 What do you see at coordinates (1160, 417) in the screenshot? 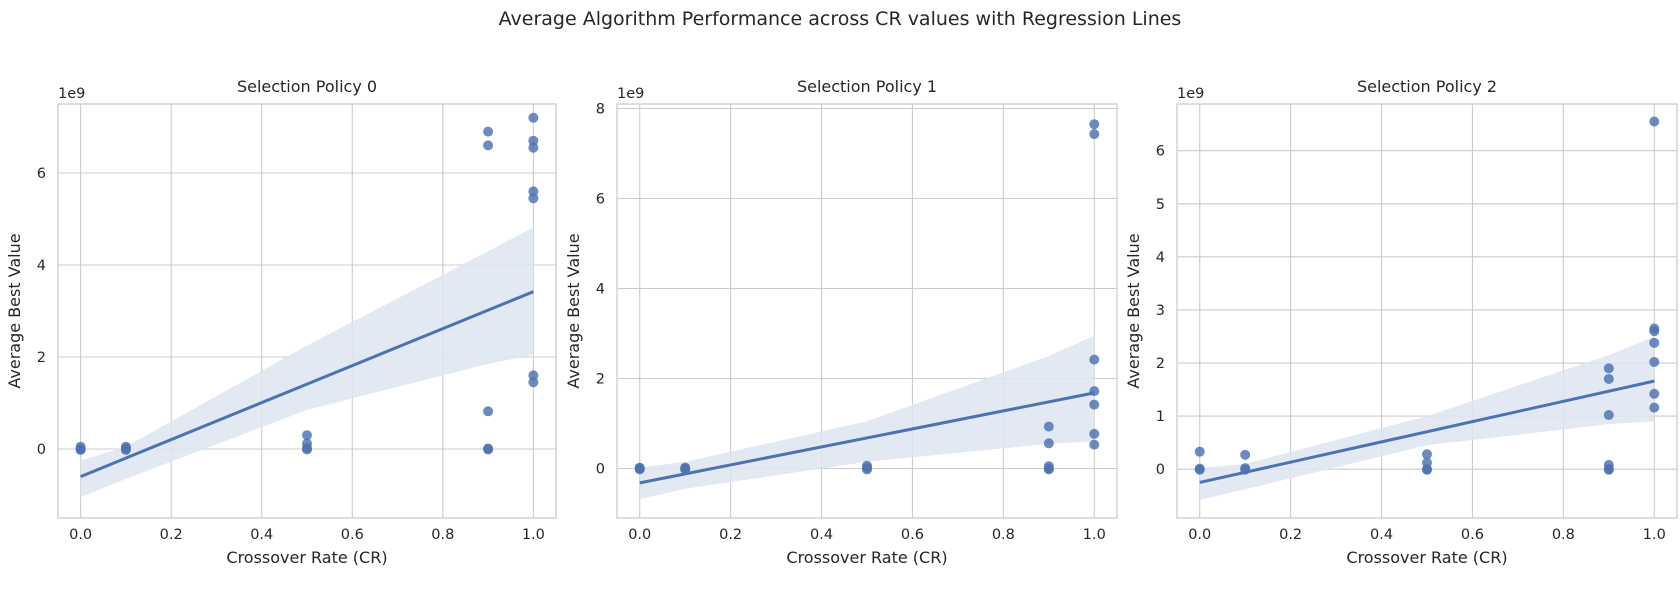
I see `y-tick-label: 1` at bounding box center [1160, 417].